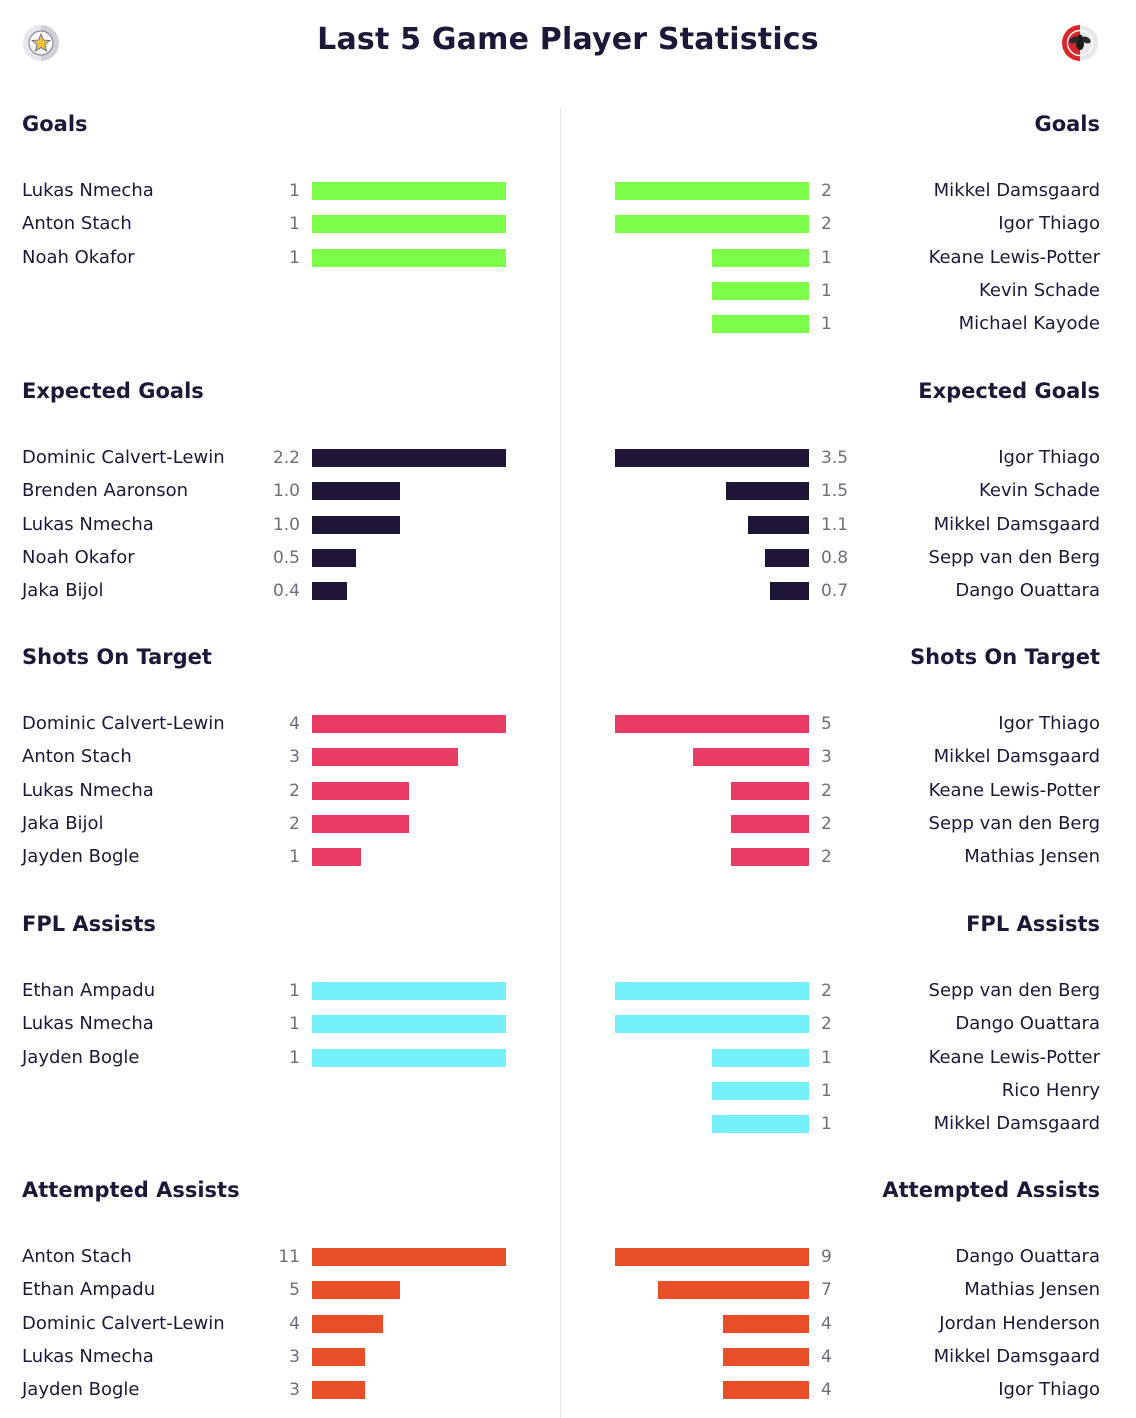  Describe the element at coordinates (78, 257) in the screenshot. I see `player-name: Noah Okafor` at that location.